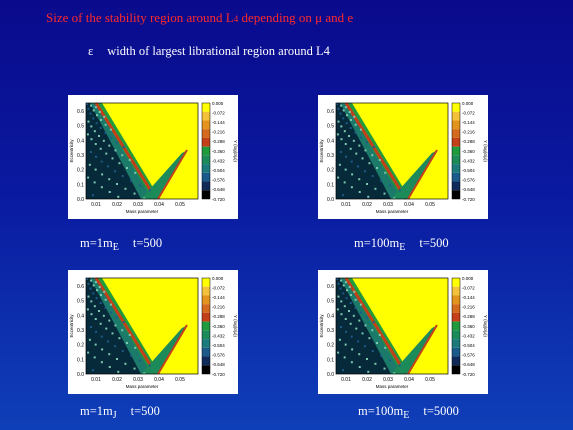  What do you see at coordinates (468, 316) in the screenshot?
I see `colorbar-tick-label: -0.288` at bounding box center [468, 316].